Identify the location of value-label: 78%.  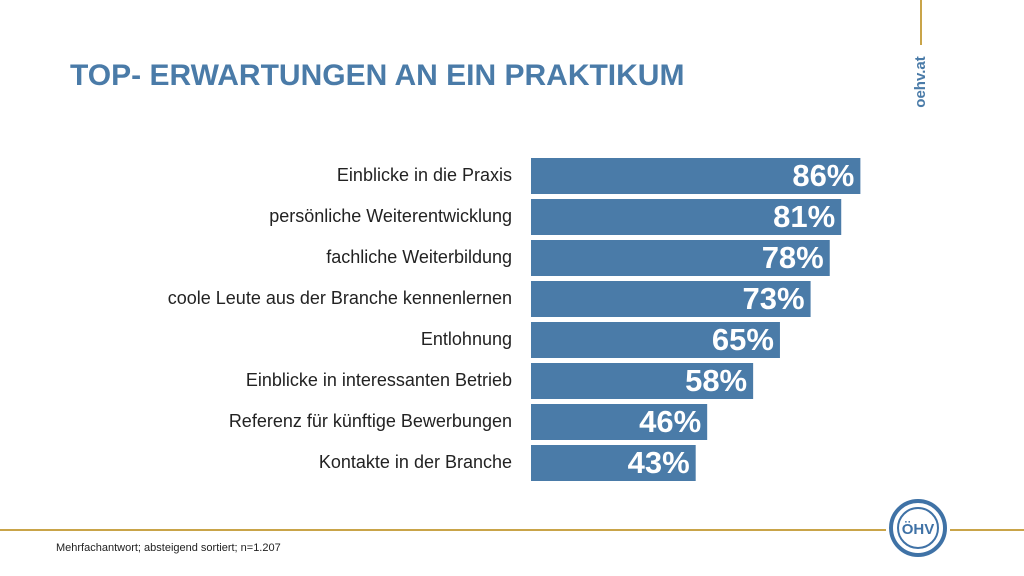
(793, 257).